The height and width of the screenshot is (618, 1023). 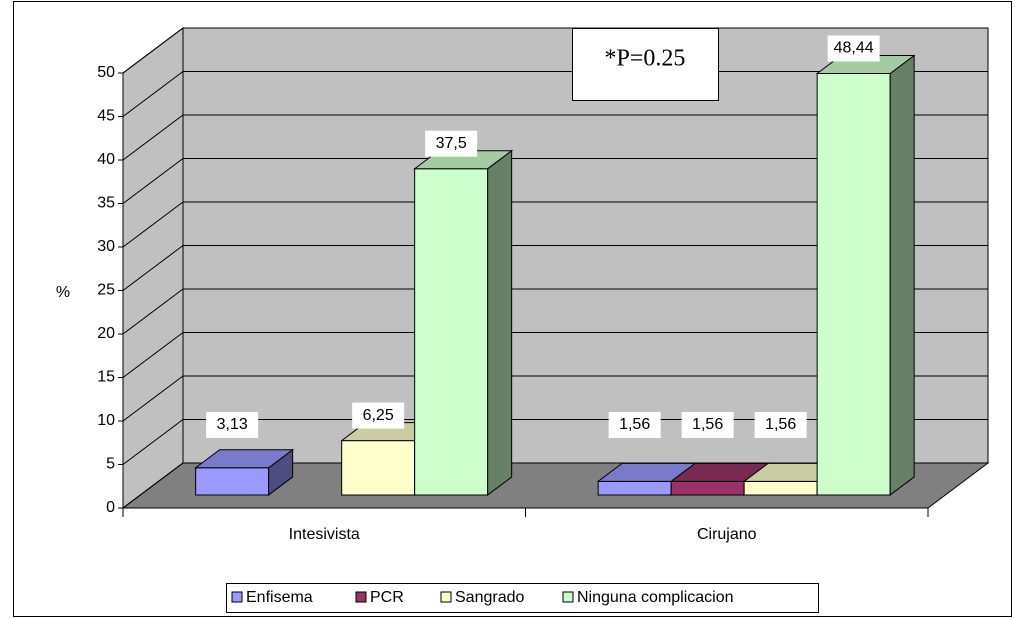 I want to click on legend-label: Sangrado, so click(x=489, y=597).